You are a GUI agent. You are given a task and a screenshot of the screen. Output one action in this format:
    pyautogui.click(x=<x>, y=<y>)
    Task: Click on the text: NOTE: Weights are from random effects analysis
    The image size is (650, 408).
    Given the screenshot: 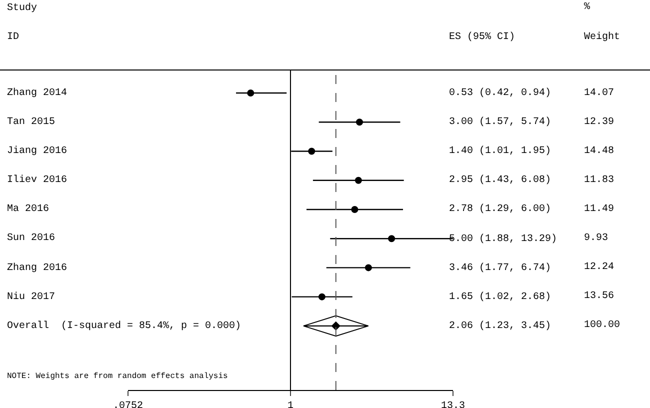 What is the action you would take?
    pyautogui.click(x=117, y=376)
    